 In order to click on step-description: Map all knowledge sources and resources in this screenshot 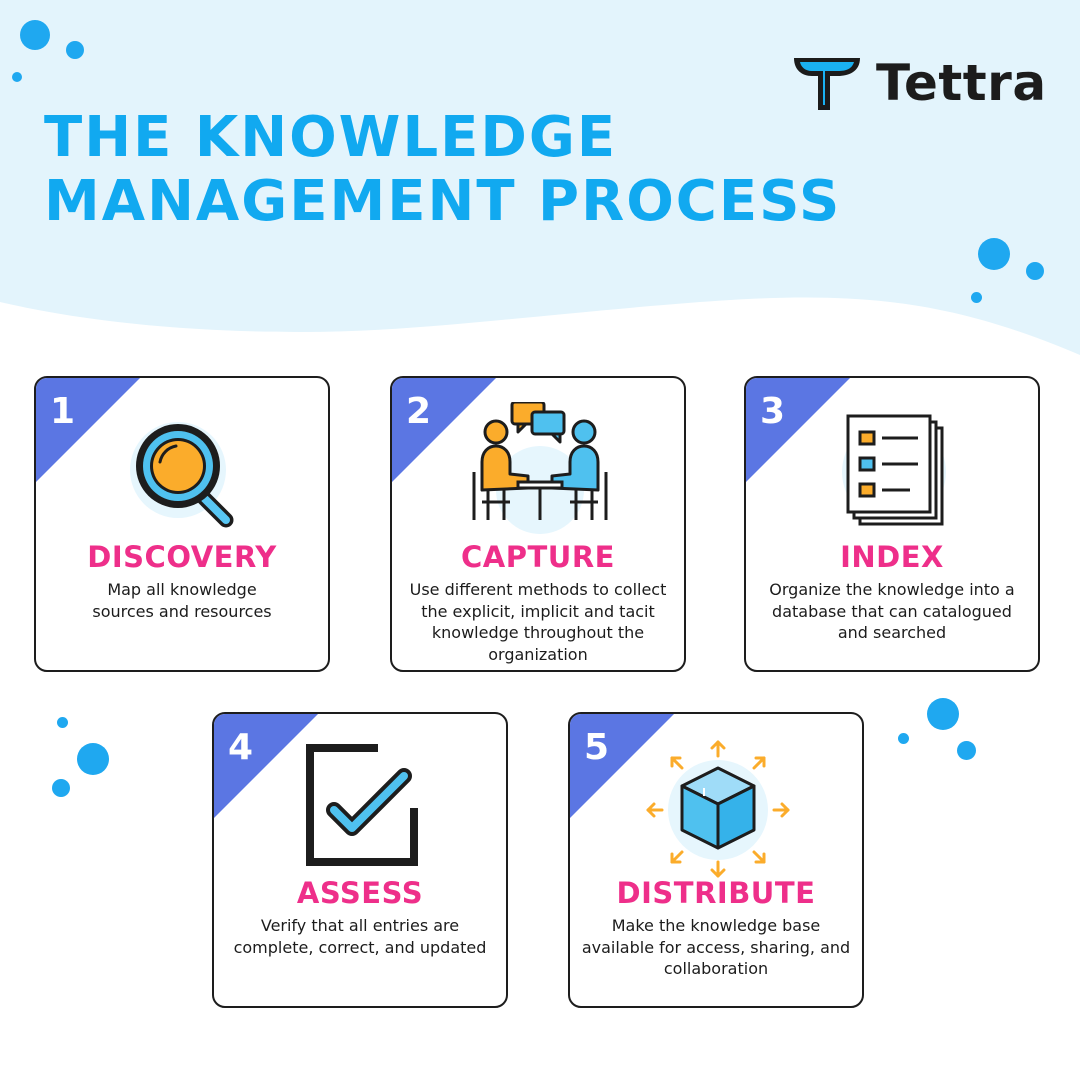, I will do `click(182, 600)`.